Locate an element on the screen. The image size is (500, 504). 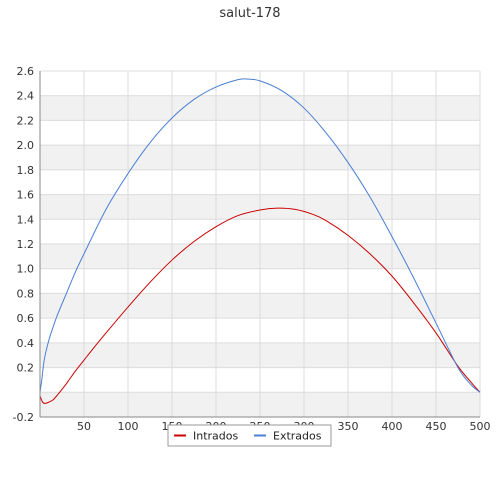
chart-title: salut-178 is located at coordinates (249, 13).